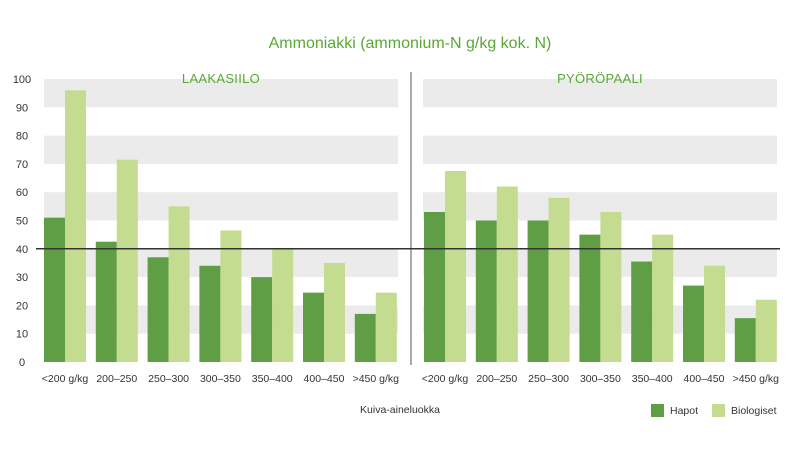 This screenshot has width=800, height=449. Describe the element at coordinates (718, 410) in the screenshot. I see `legend-swatch-biologiset` at that location.